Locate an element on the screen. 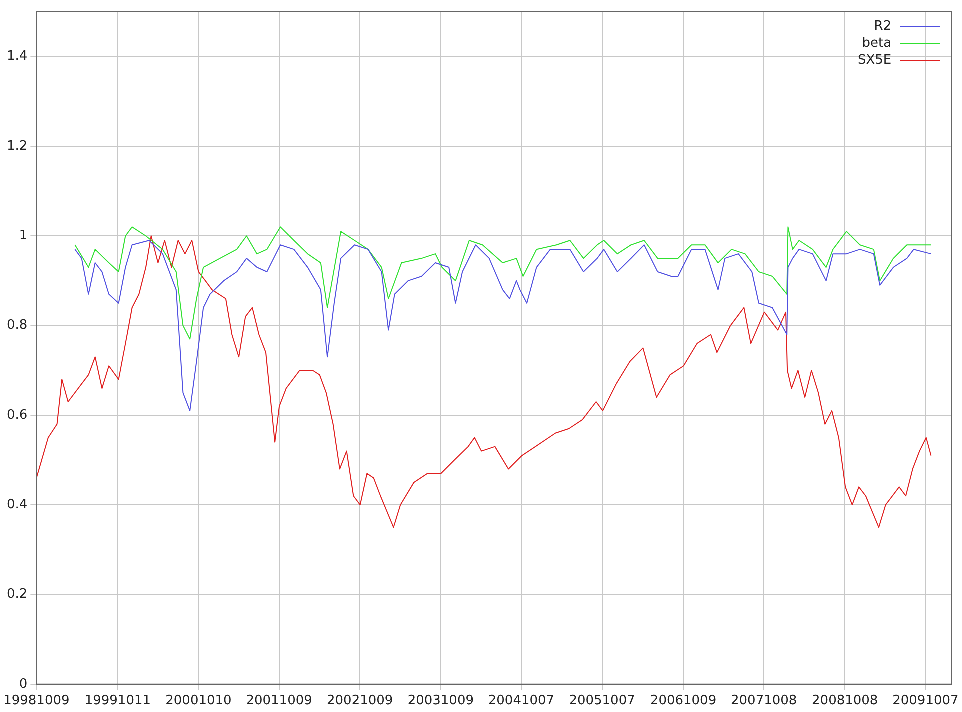 This screenshot has height=712, width=962. x-tick-label: 19981009 is located at coordinates (37, 701).